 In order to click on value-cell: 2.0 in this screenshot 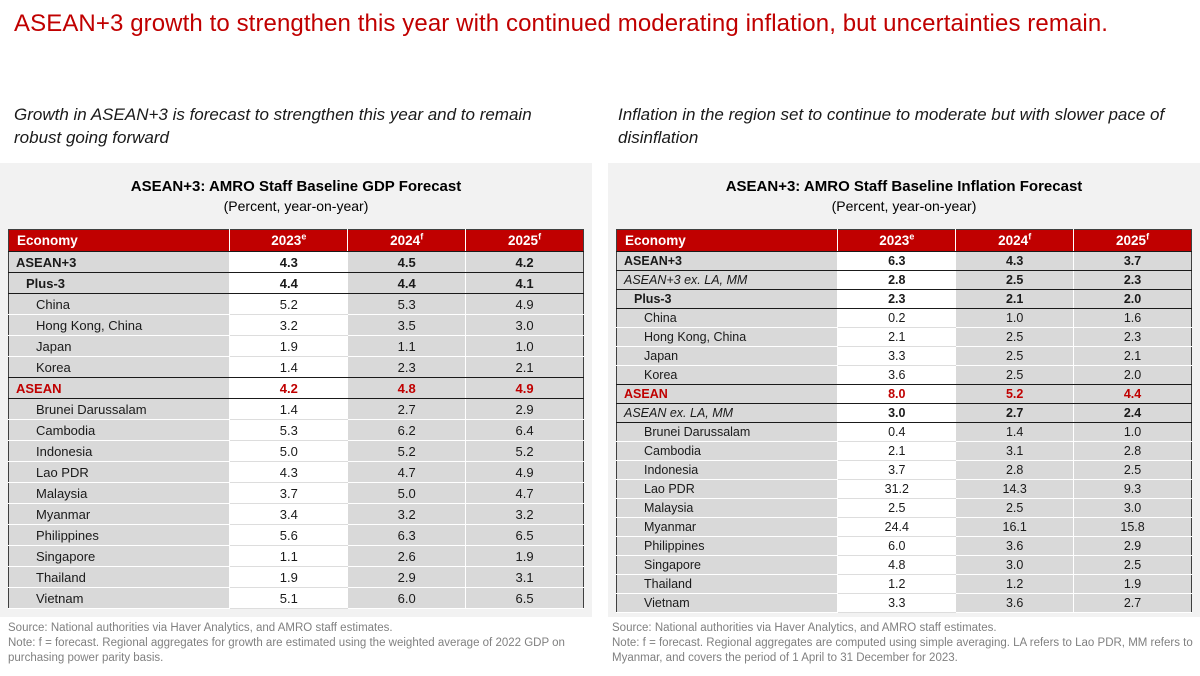, I will do `click(1132, 375)`.